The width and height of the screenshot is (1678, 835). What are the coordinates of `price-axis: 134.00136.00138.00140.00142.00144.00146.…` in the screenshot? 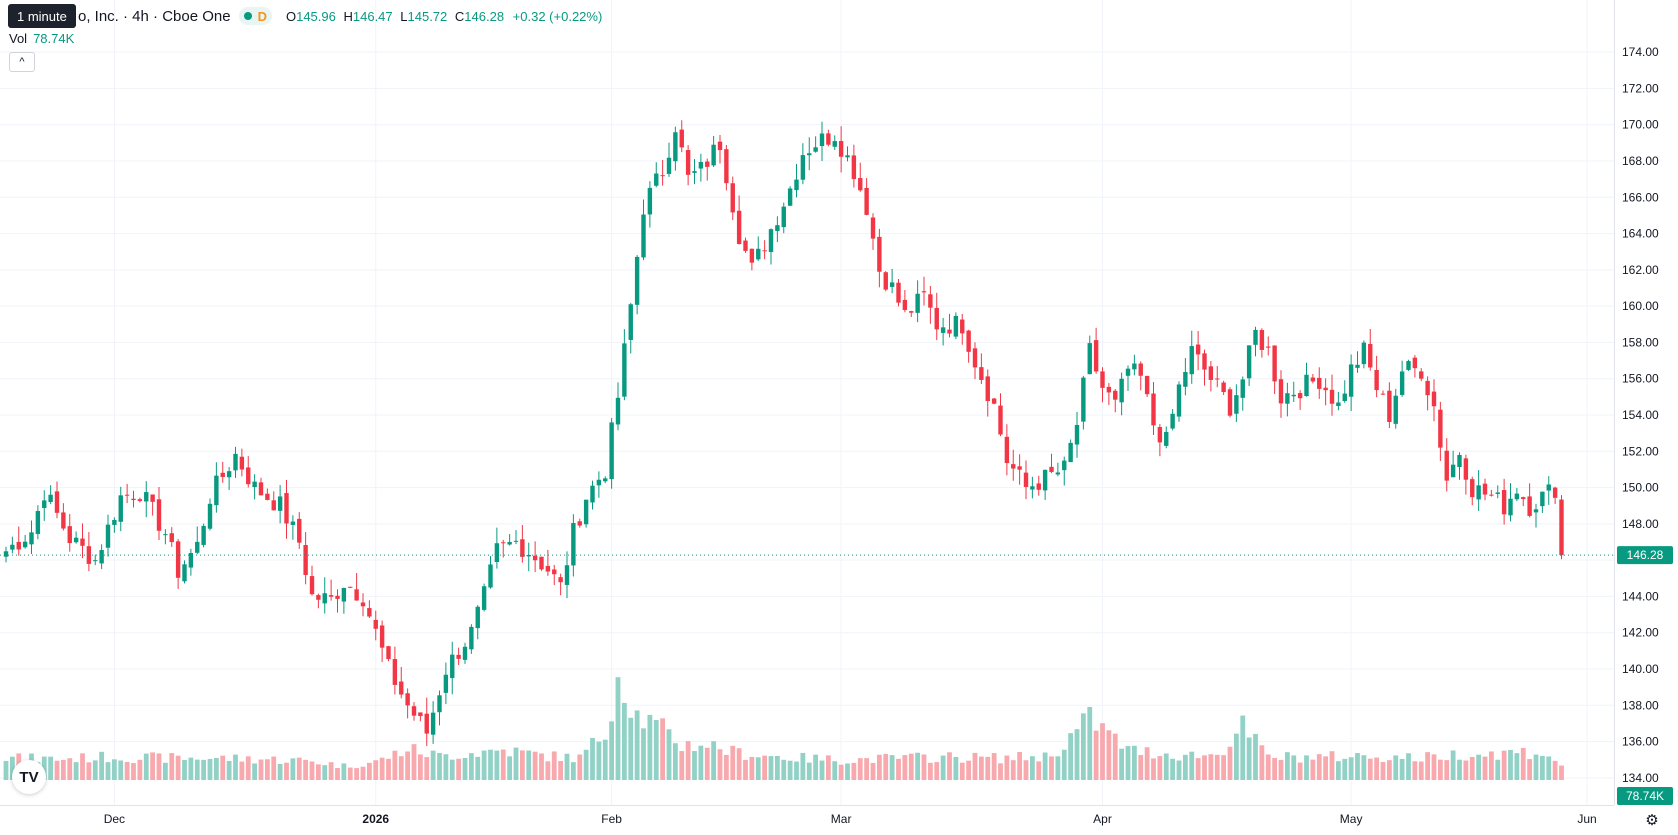 It's located at (1637, 402).